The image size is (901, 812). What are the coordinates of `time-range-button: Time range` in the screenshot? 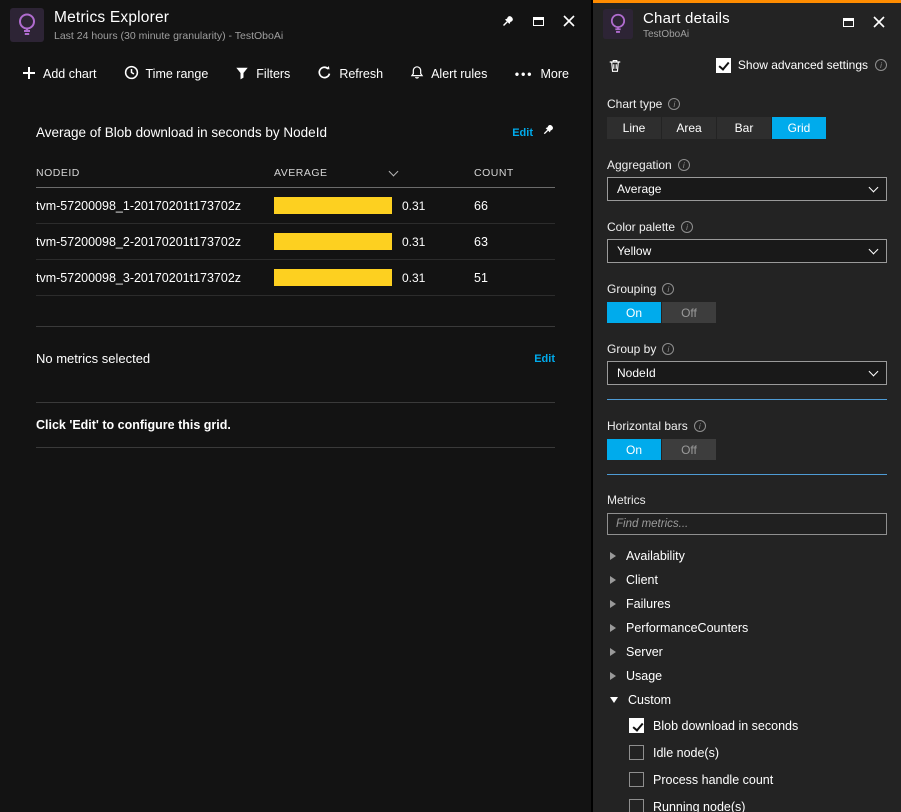 It's located at (166, 74).